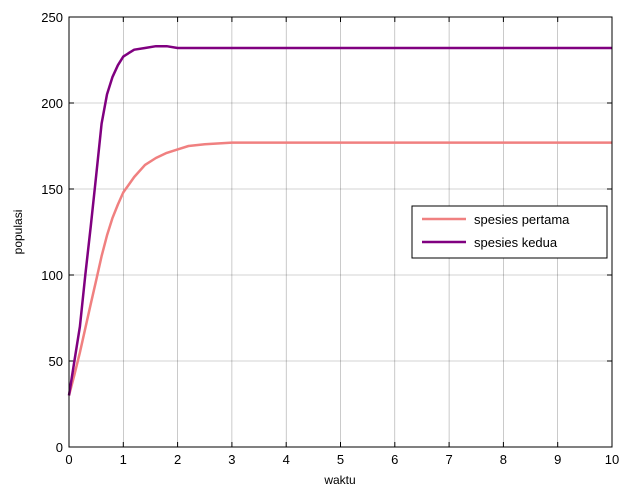 The height and width of the screenshot is (488, 622). What do you see at coordinates (394, 459) in the screenshot?
I see `x-tick-label: 6` at bounding box center [394, 459].